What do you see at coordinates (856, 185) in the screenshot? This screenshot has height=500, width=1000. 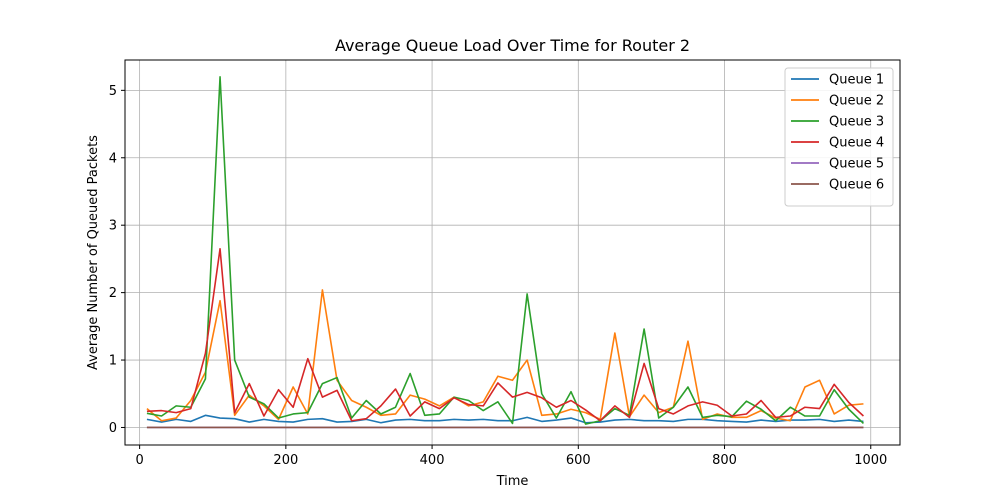 I see `legend-entry: Queue 6` at bounding box center [856, 185].